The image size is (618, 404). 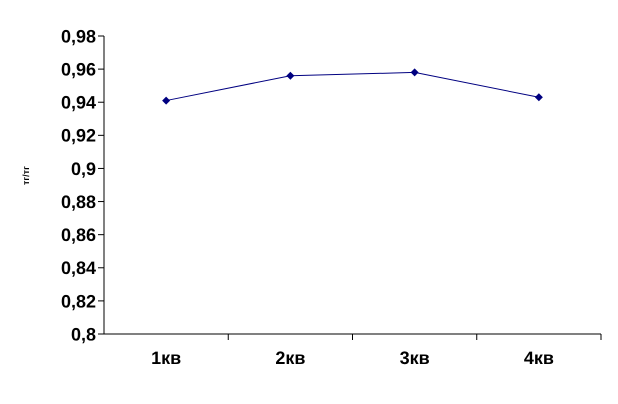 I want to click on x-tick-label: 1кв, so click(x=166, y=358).